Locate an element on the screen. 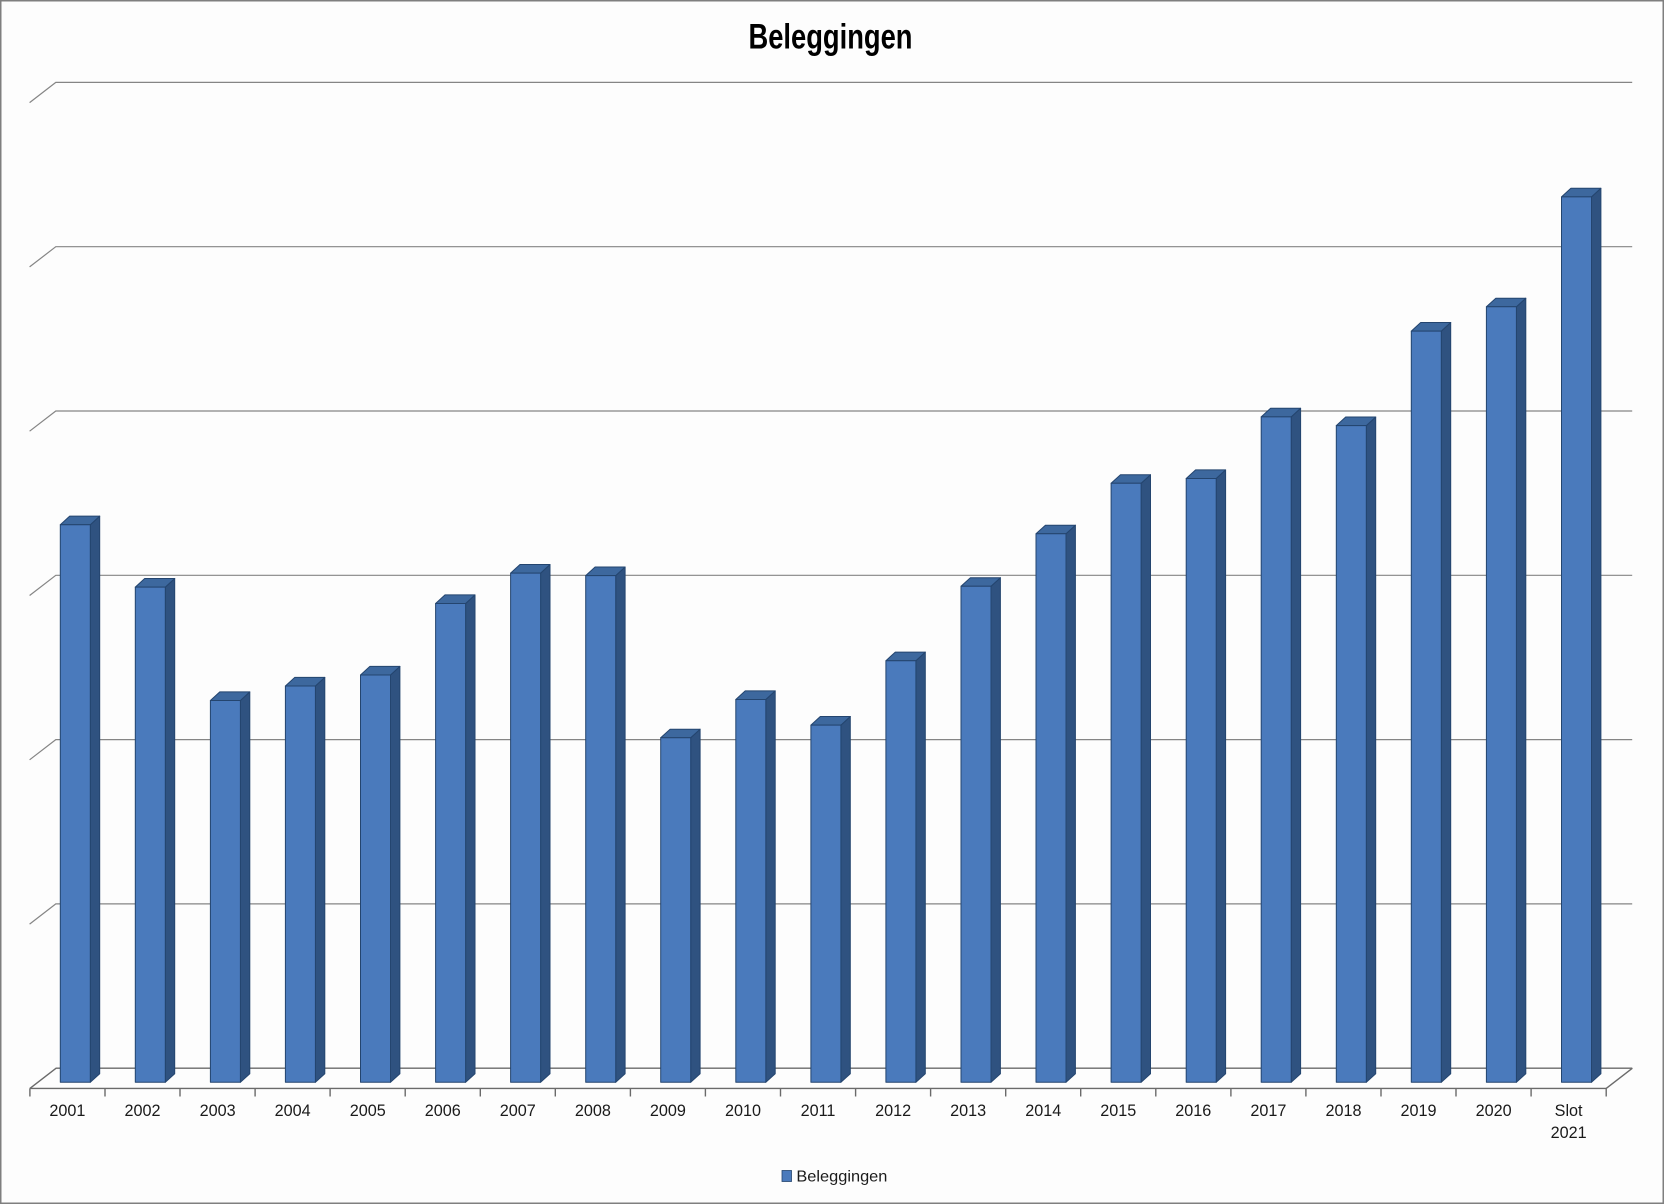 The height and width of the screenshot is (1204, 1664). svg-text: 2017 is located at coordinates (1268, 1111).